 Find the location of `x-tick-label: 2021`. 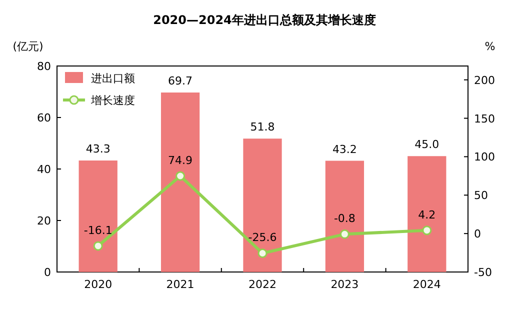

x-tick-label: 2021 is located at coordinates (180, 284).